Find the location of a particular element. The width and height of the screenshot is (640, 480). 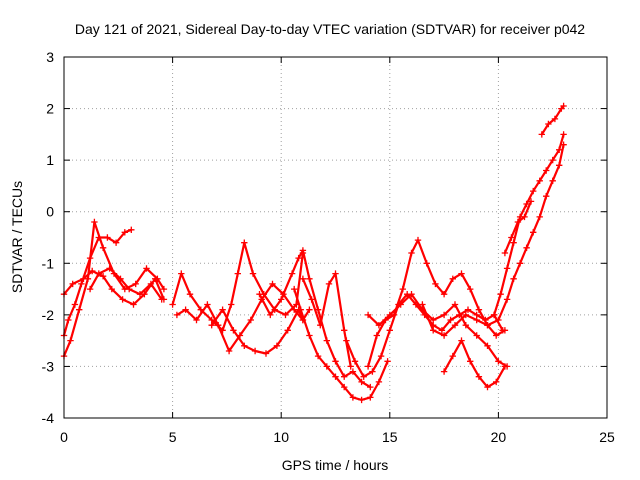

series-arc8 is located at coordinates (315, 319).